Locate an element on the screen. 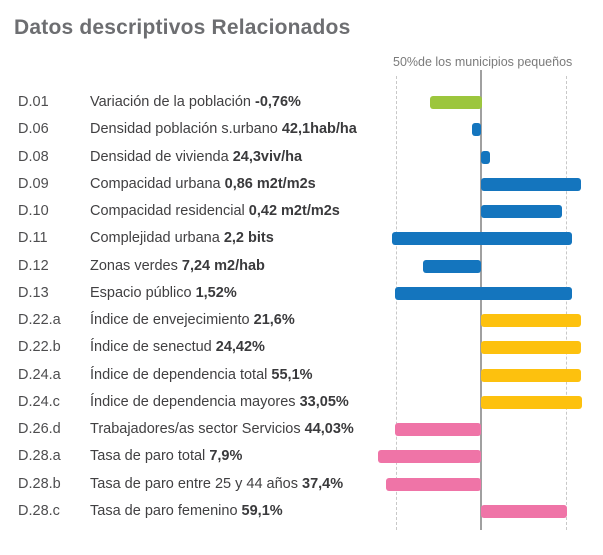 The width and height of the screenshot is (603, 555). indicator-label: Índice de dependencia total 55,1% is located at coordinates (201, 375).